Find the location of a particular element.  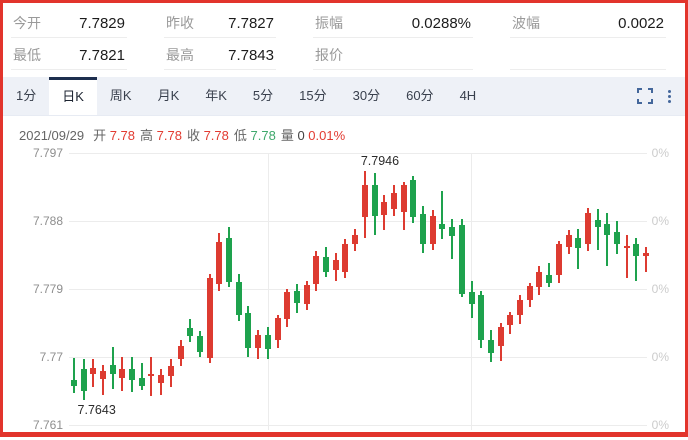

info-label-open: 开 is located at coordinates (100, 135).